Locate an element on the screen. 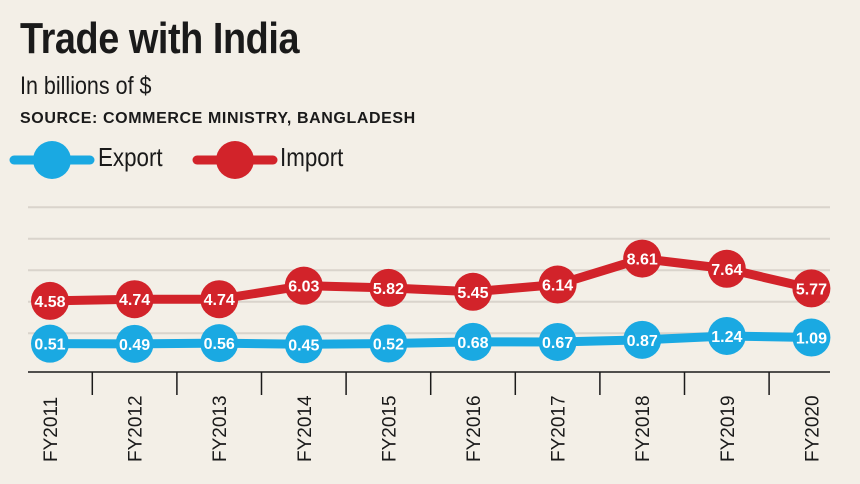 This screenshot has height=484, width=860. data-point-export-FY2020 is located at coordinates (811, 337).